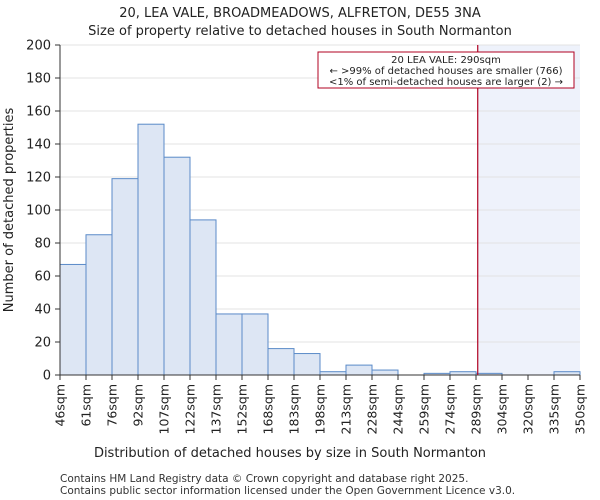 This screenshot has width=600, height=500. I want to click on x-tick-label: 289sqm, so click(476, 409).